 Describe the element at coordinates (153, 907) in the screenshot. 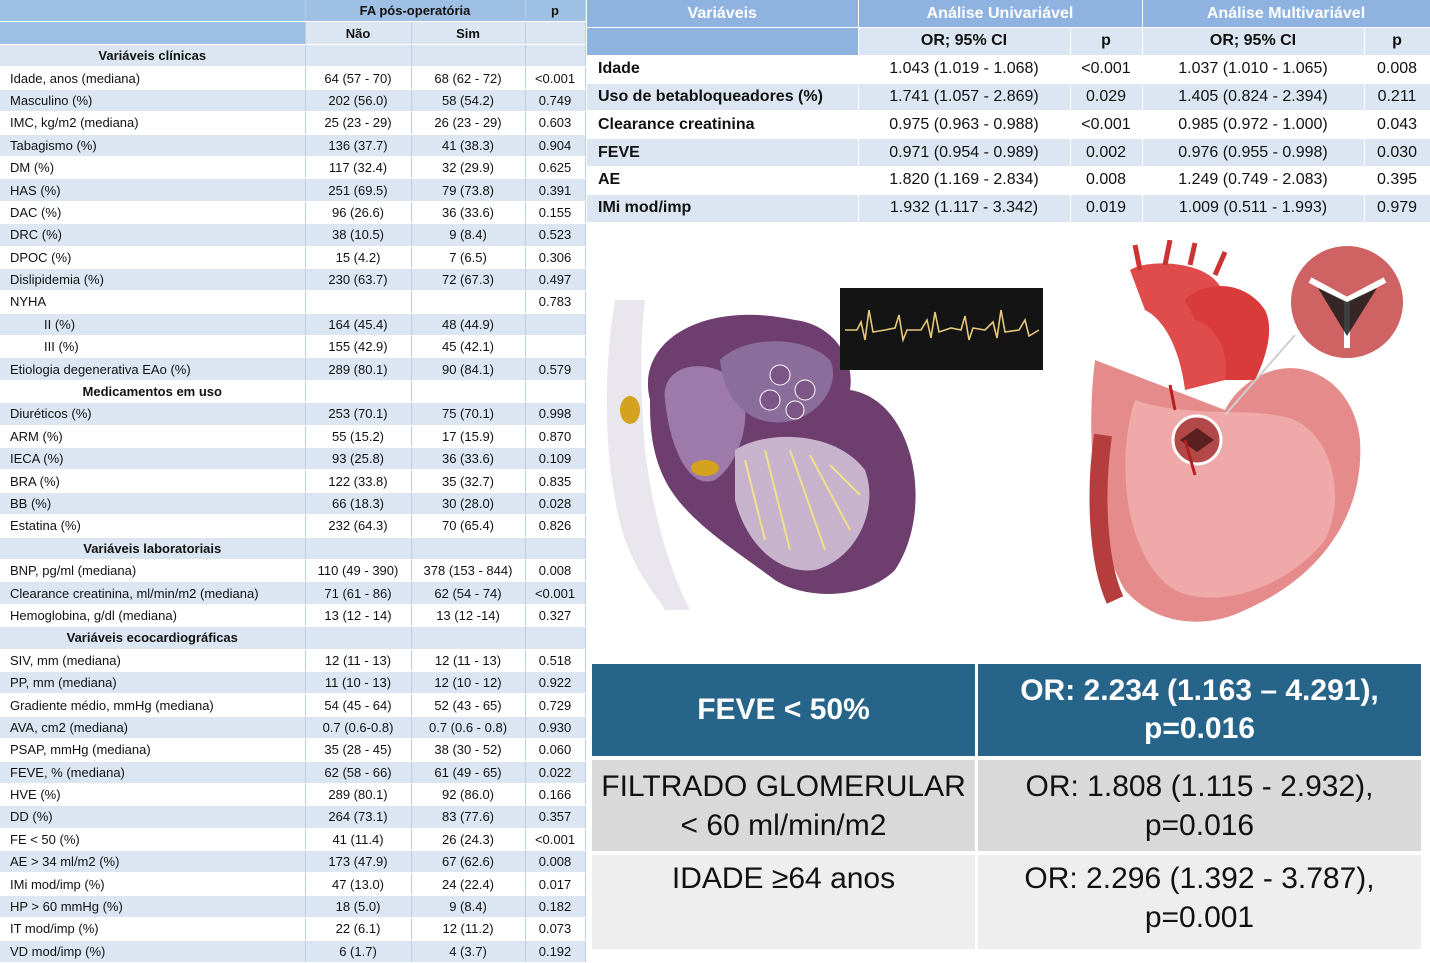

I see `row-label: HP > 60 mmHg (%)` at that location.